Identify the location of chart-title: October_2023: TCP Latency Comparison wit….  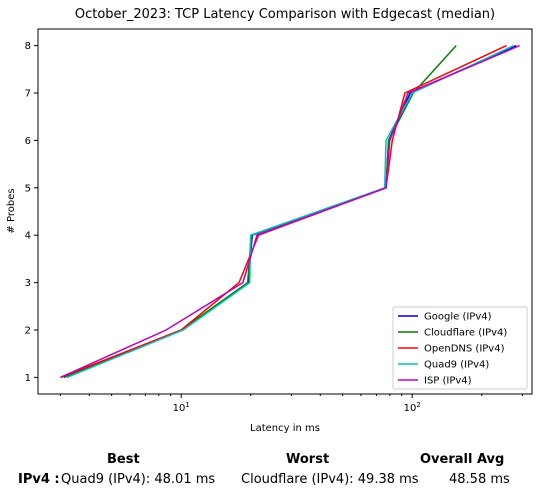
(285, 14).